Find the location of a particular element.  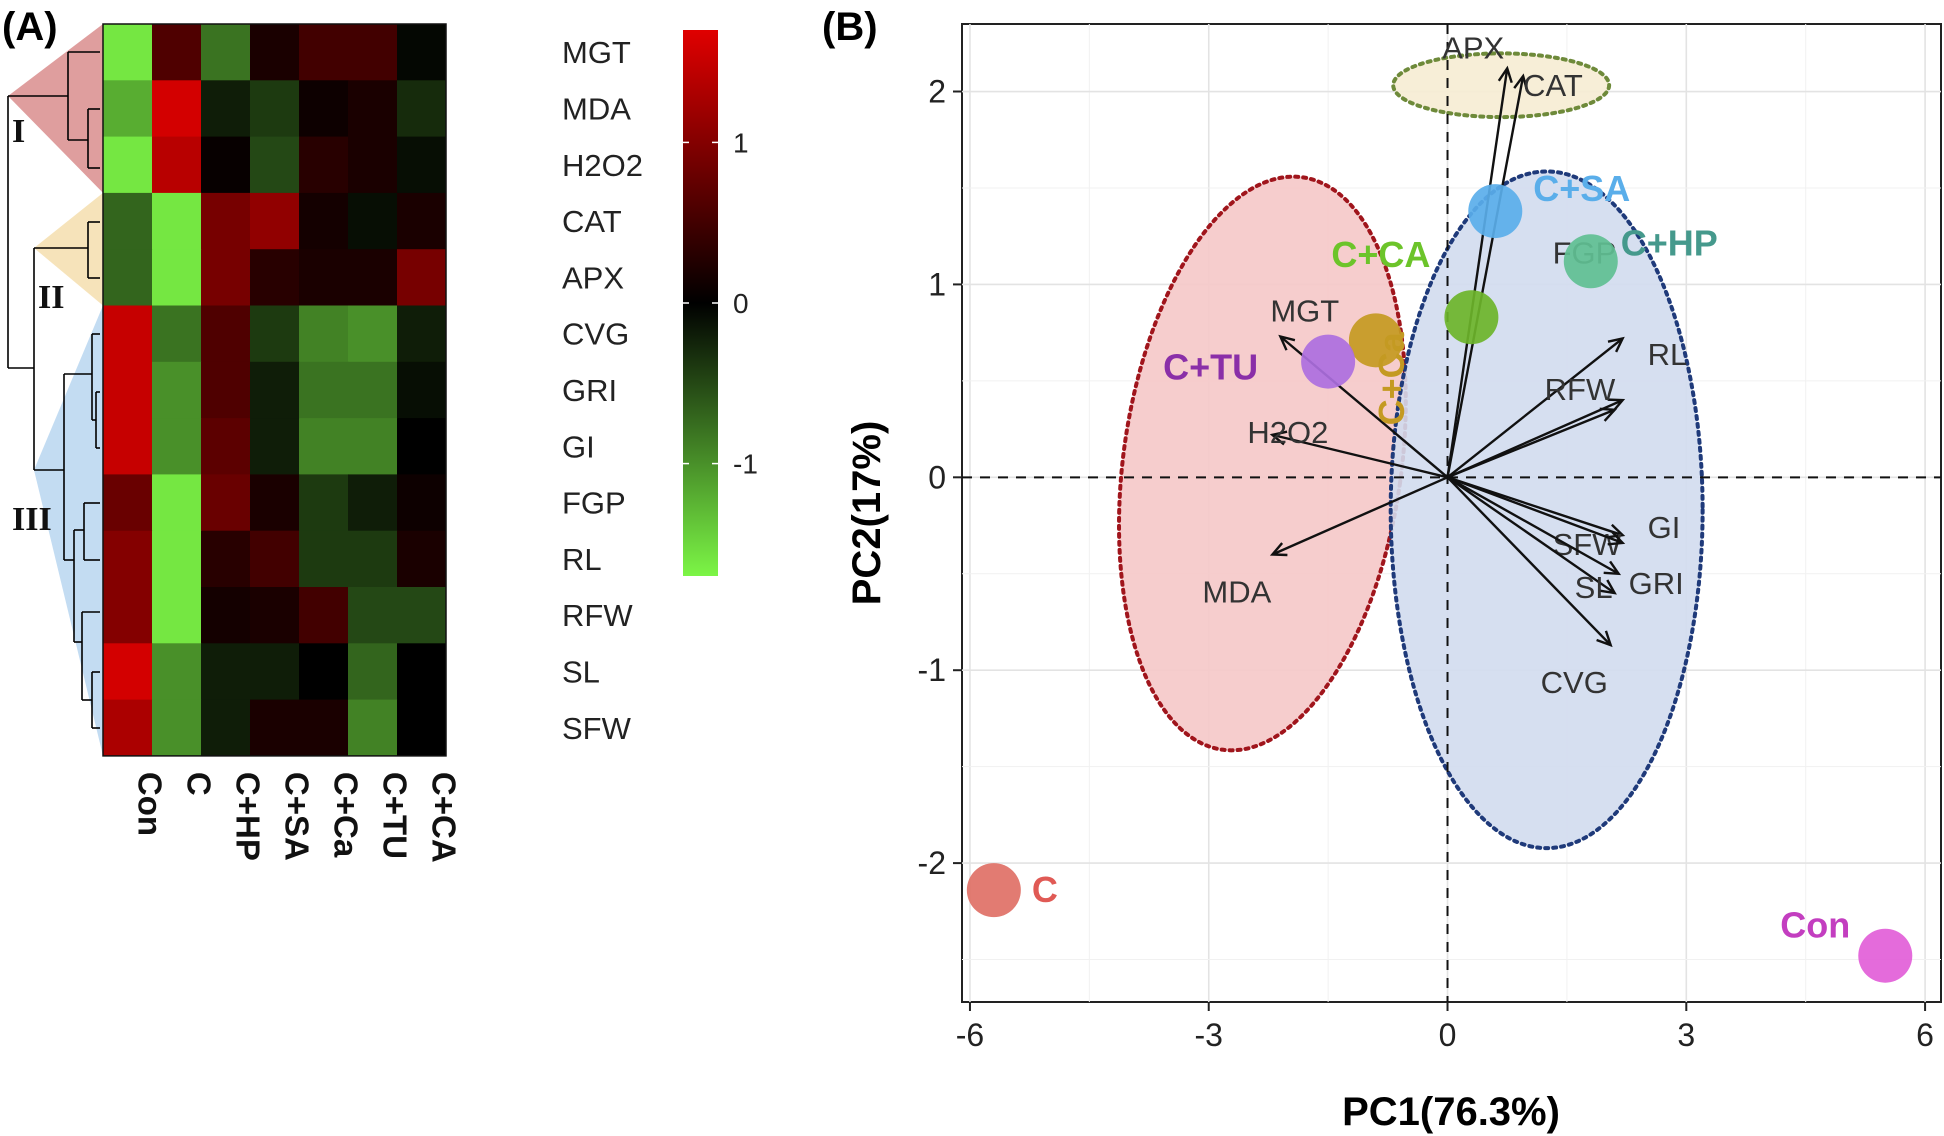

x-tick-label: 3 is located at coordinates (1686, 1035).